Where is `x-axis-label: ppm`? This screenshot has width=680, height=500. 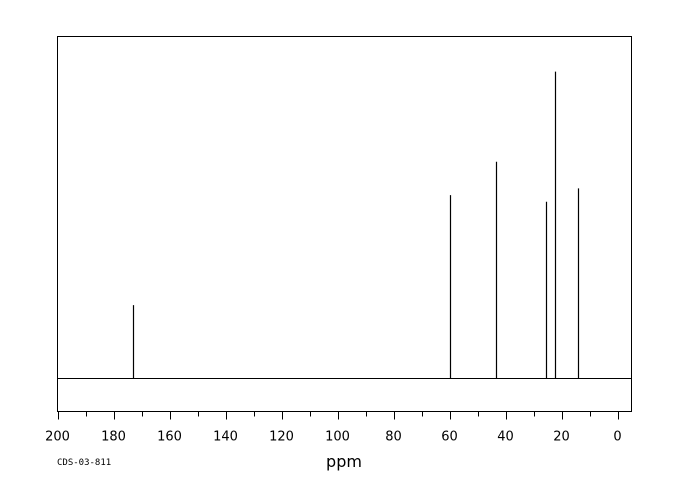 x-axis-label: ppm is located at coordinates (344, 461).